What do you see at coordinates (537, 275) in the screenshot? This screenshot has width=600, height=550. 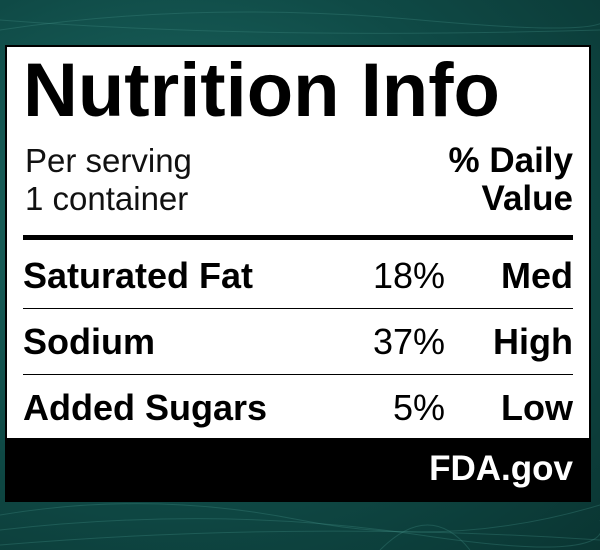 I see `nutrient-level: Med` at bounding box center [537, 275].